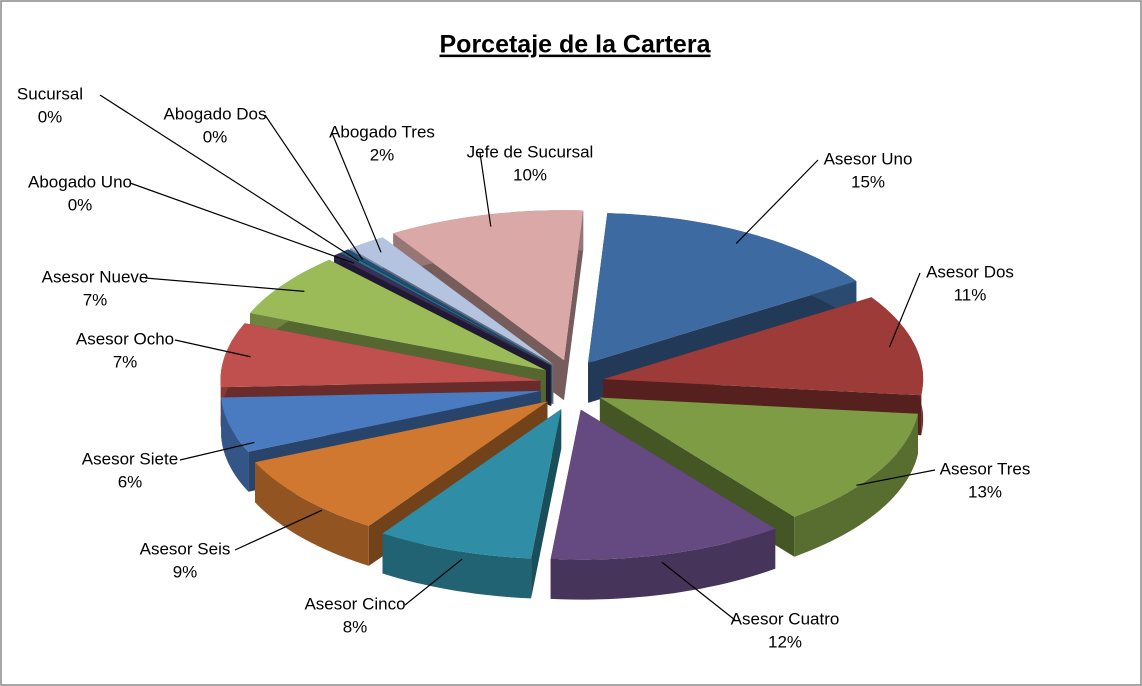  What do you see at coordinates (354, 603) in the screenshot?
I see `slice-label: Asesor Cinco` at bounding box center [354, 603].